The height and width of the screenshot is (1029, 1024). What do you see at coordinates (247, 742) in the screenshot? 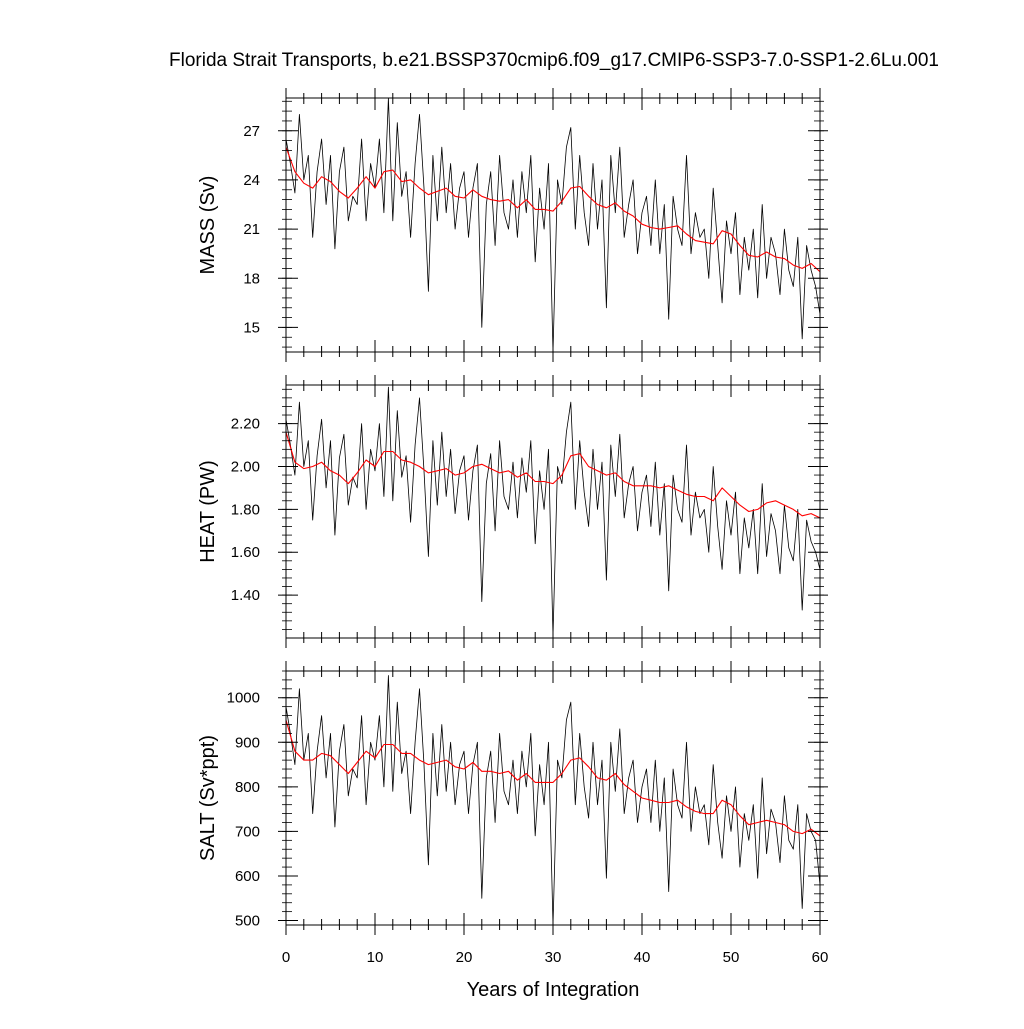
I see `panel-3-ytick-label: 900` at bounding box center [247, 742].